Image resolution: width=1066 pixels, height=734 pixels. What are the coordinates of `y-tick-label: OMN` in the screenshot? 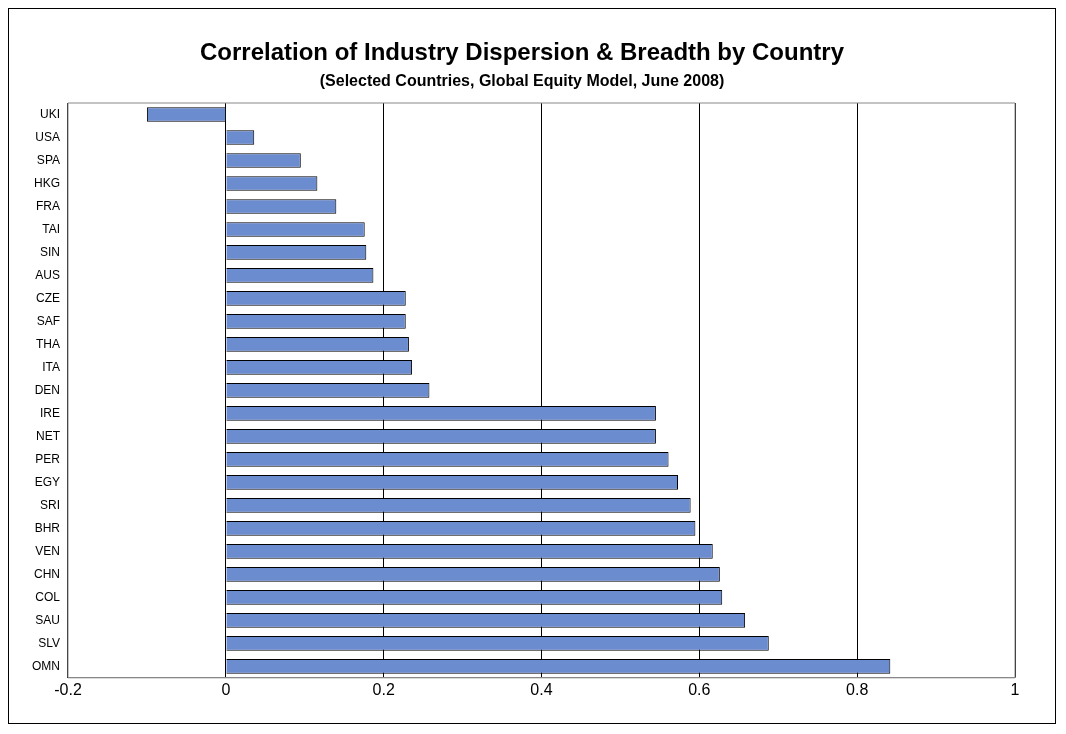 It's located at (46, 665).